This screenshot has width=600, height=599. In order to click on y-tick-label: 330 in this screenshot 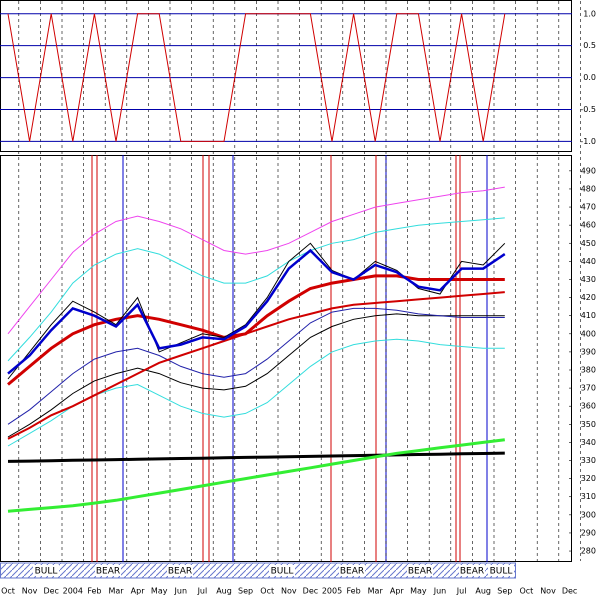, I will do `click(588, 460)`.